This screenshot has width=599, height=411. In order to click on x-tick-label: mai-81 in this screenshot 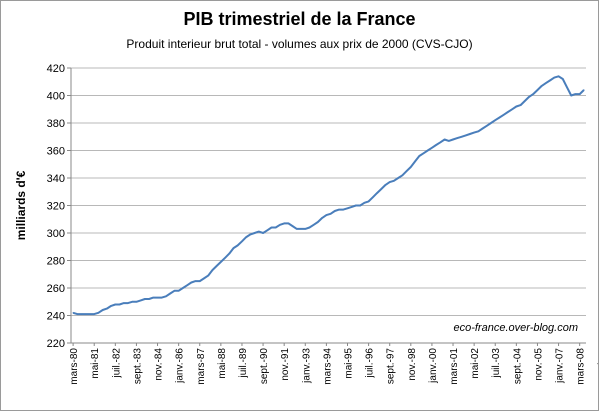, I will do `click(95, 363)`.